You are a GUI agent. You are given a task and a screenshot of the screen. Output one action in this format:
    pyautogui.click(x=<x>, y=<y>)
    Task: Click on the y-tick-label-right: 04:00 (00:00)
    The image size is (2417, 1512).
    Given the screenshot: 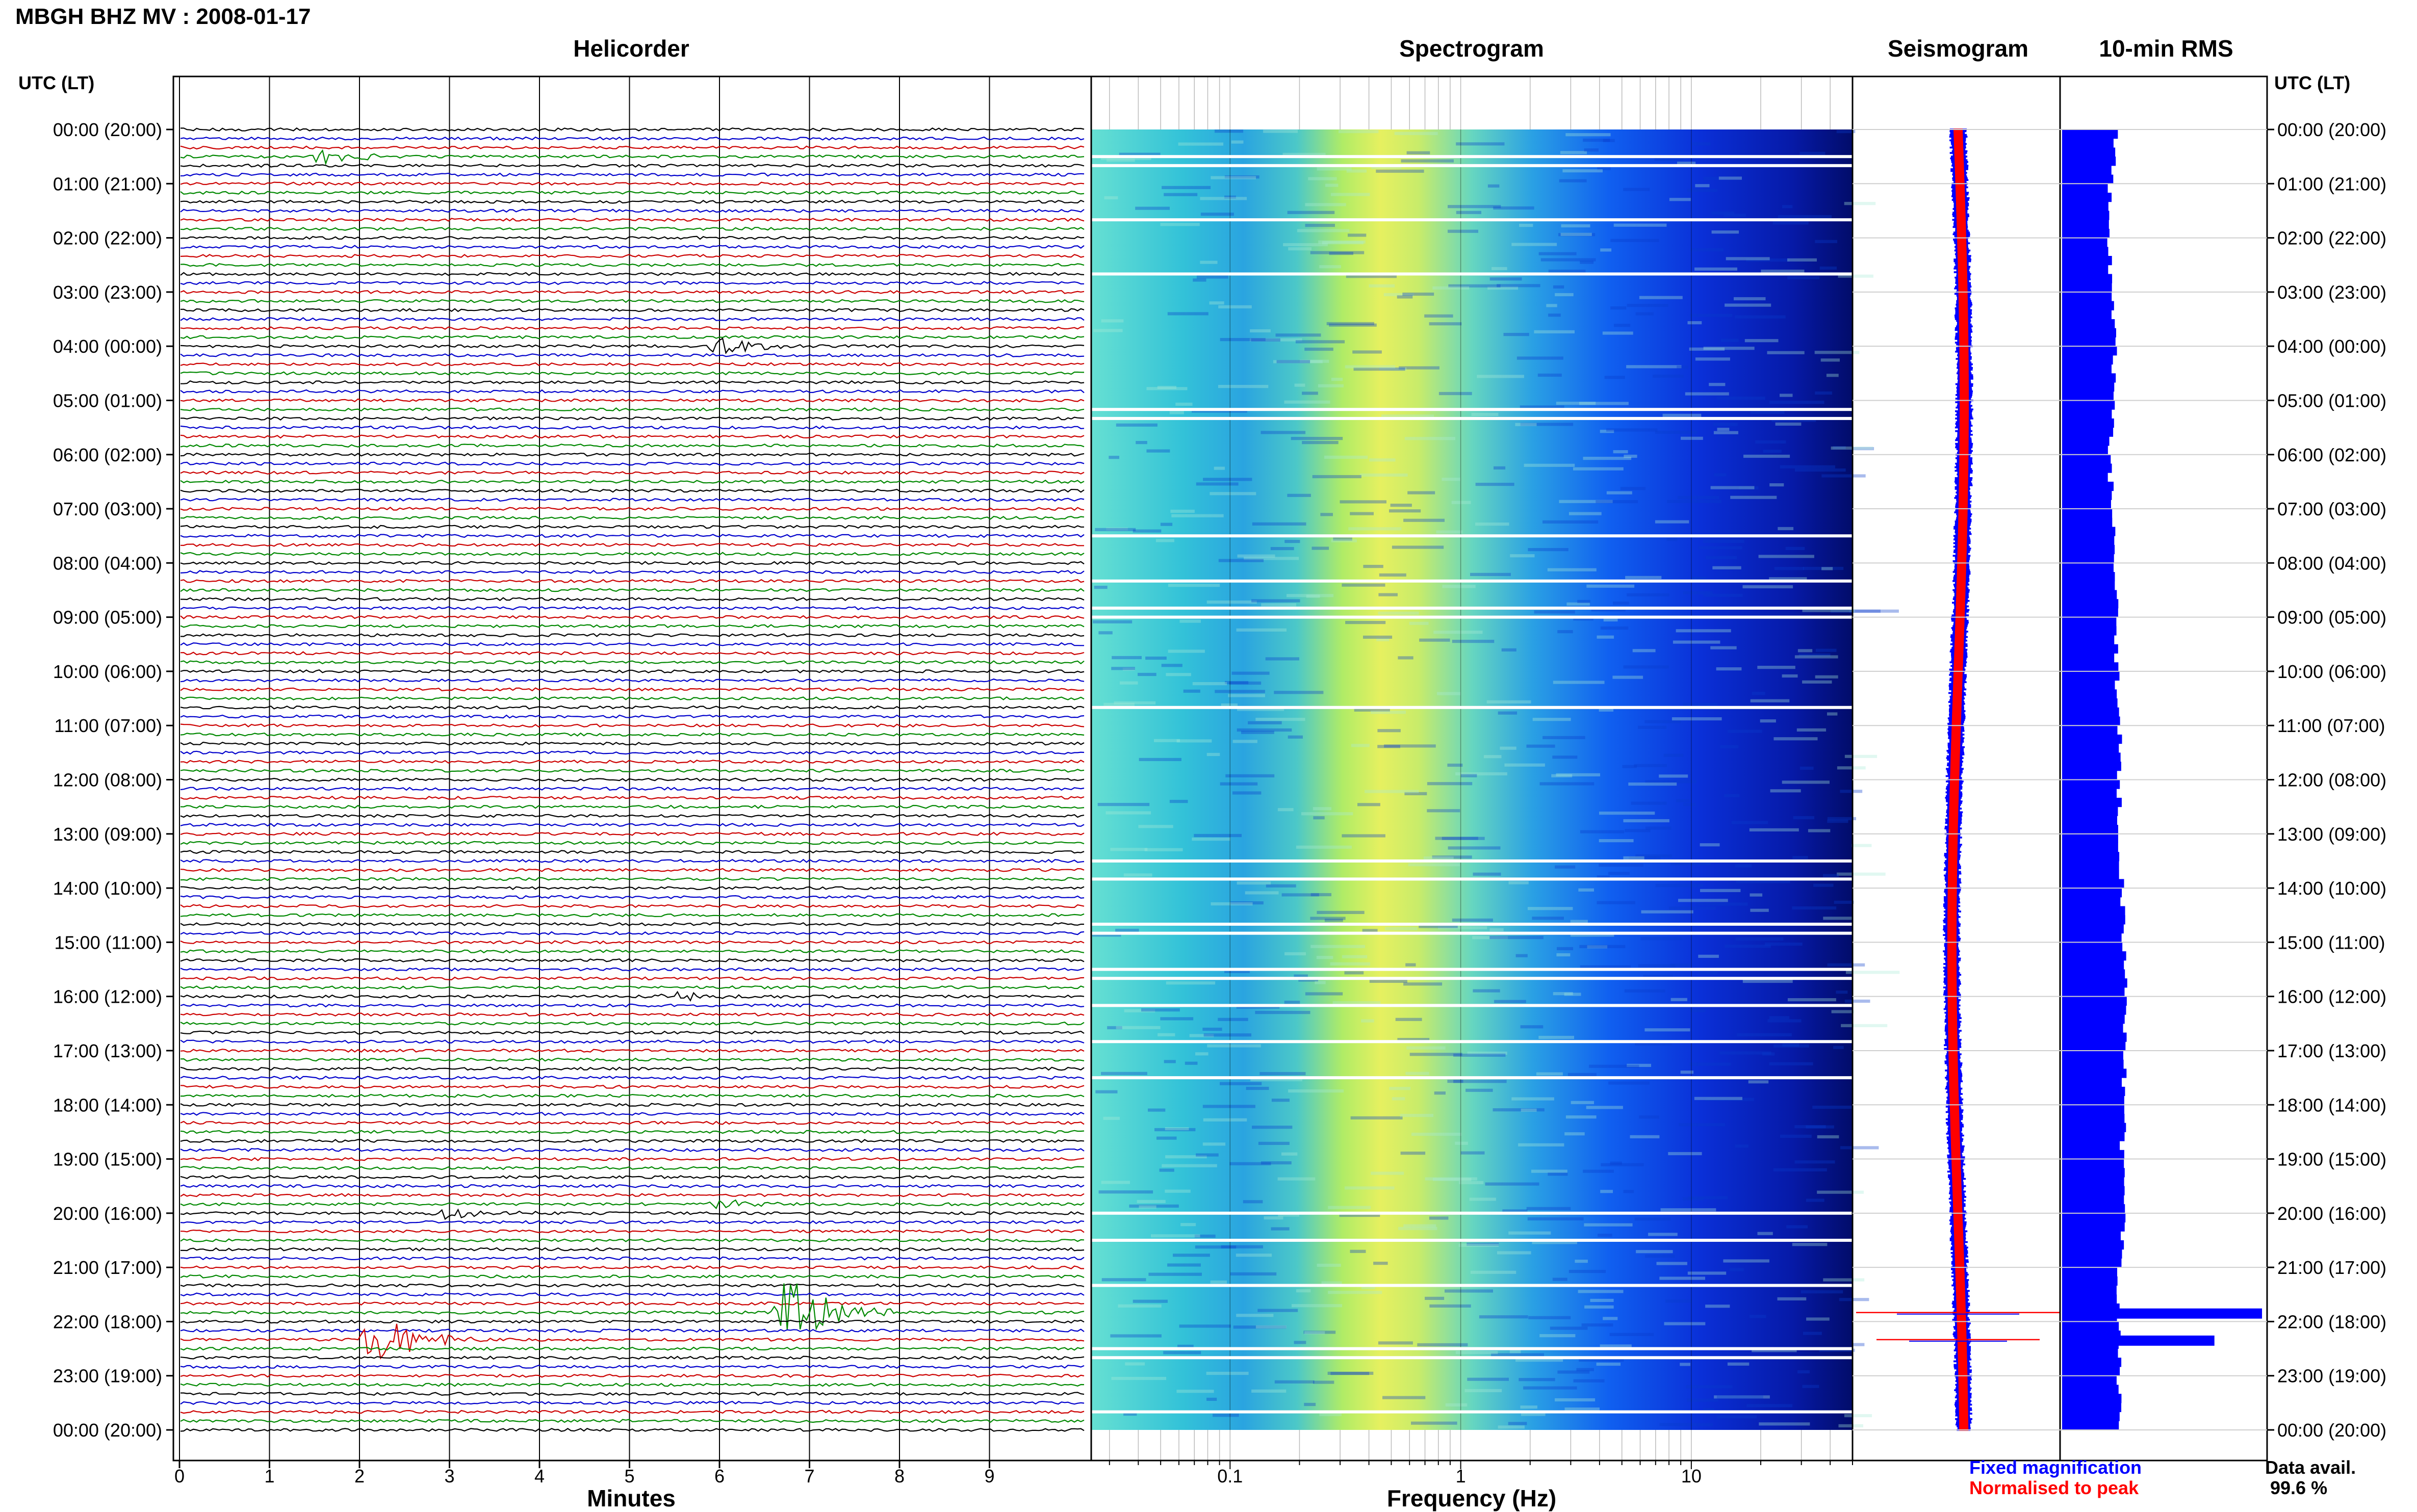 What is the action you would take?
    pyautogui.click(x=2331, y=346)
    